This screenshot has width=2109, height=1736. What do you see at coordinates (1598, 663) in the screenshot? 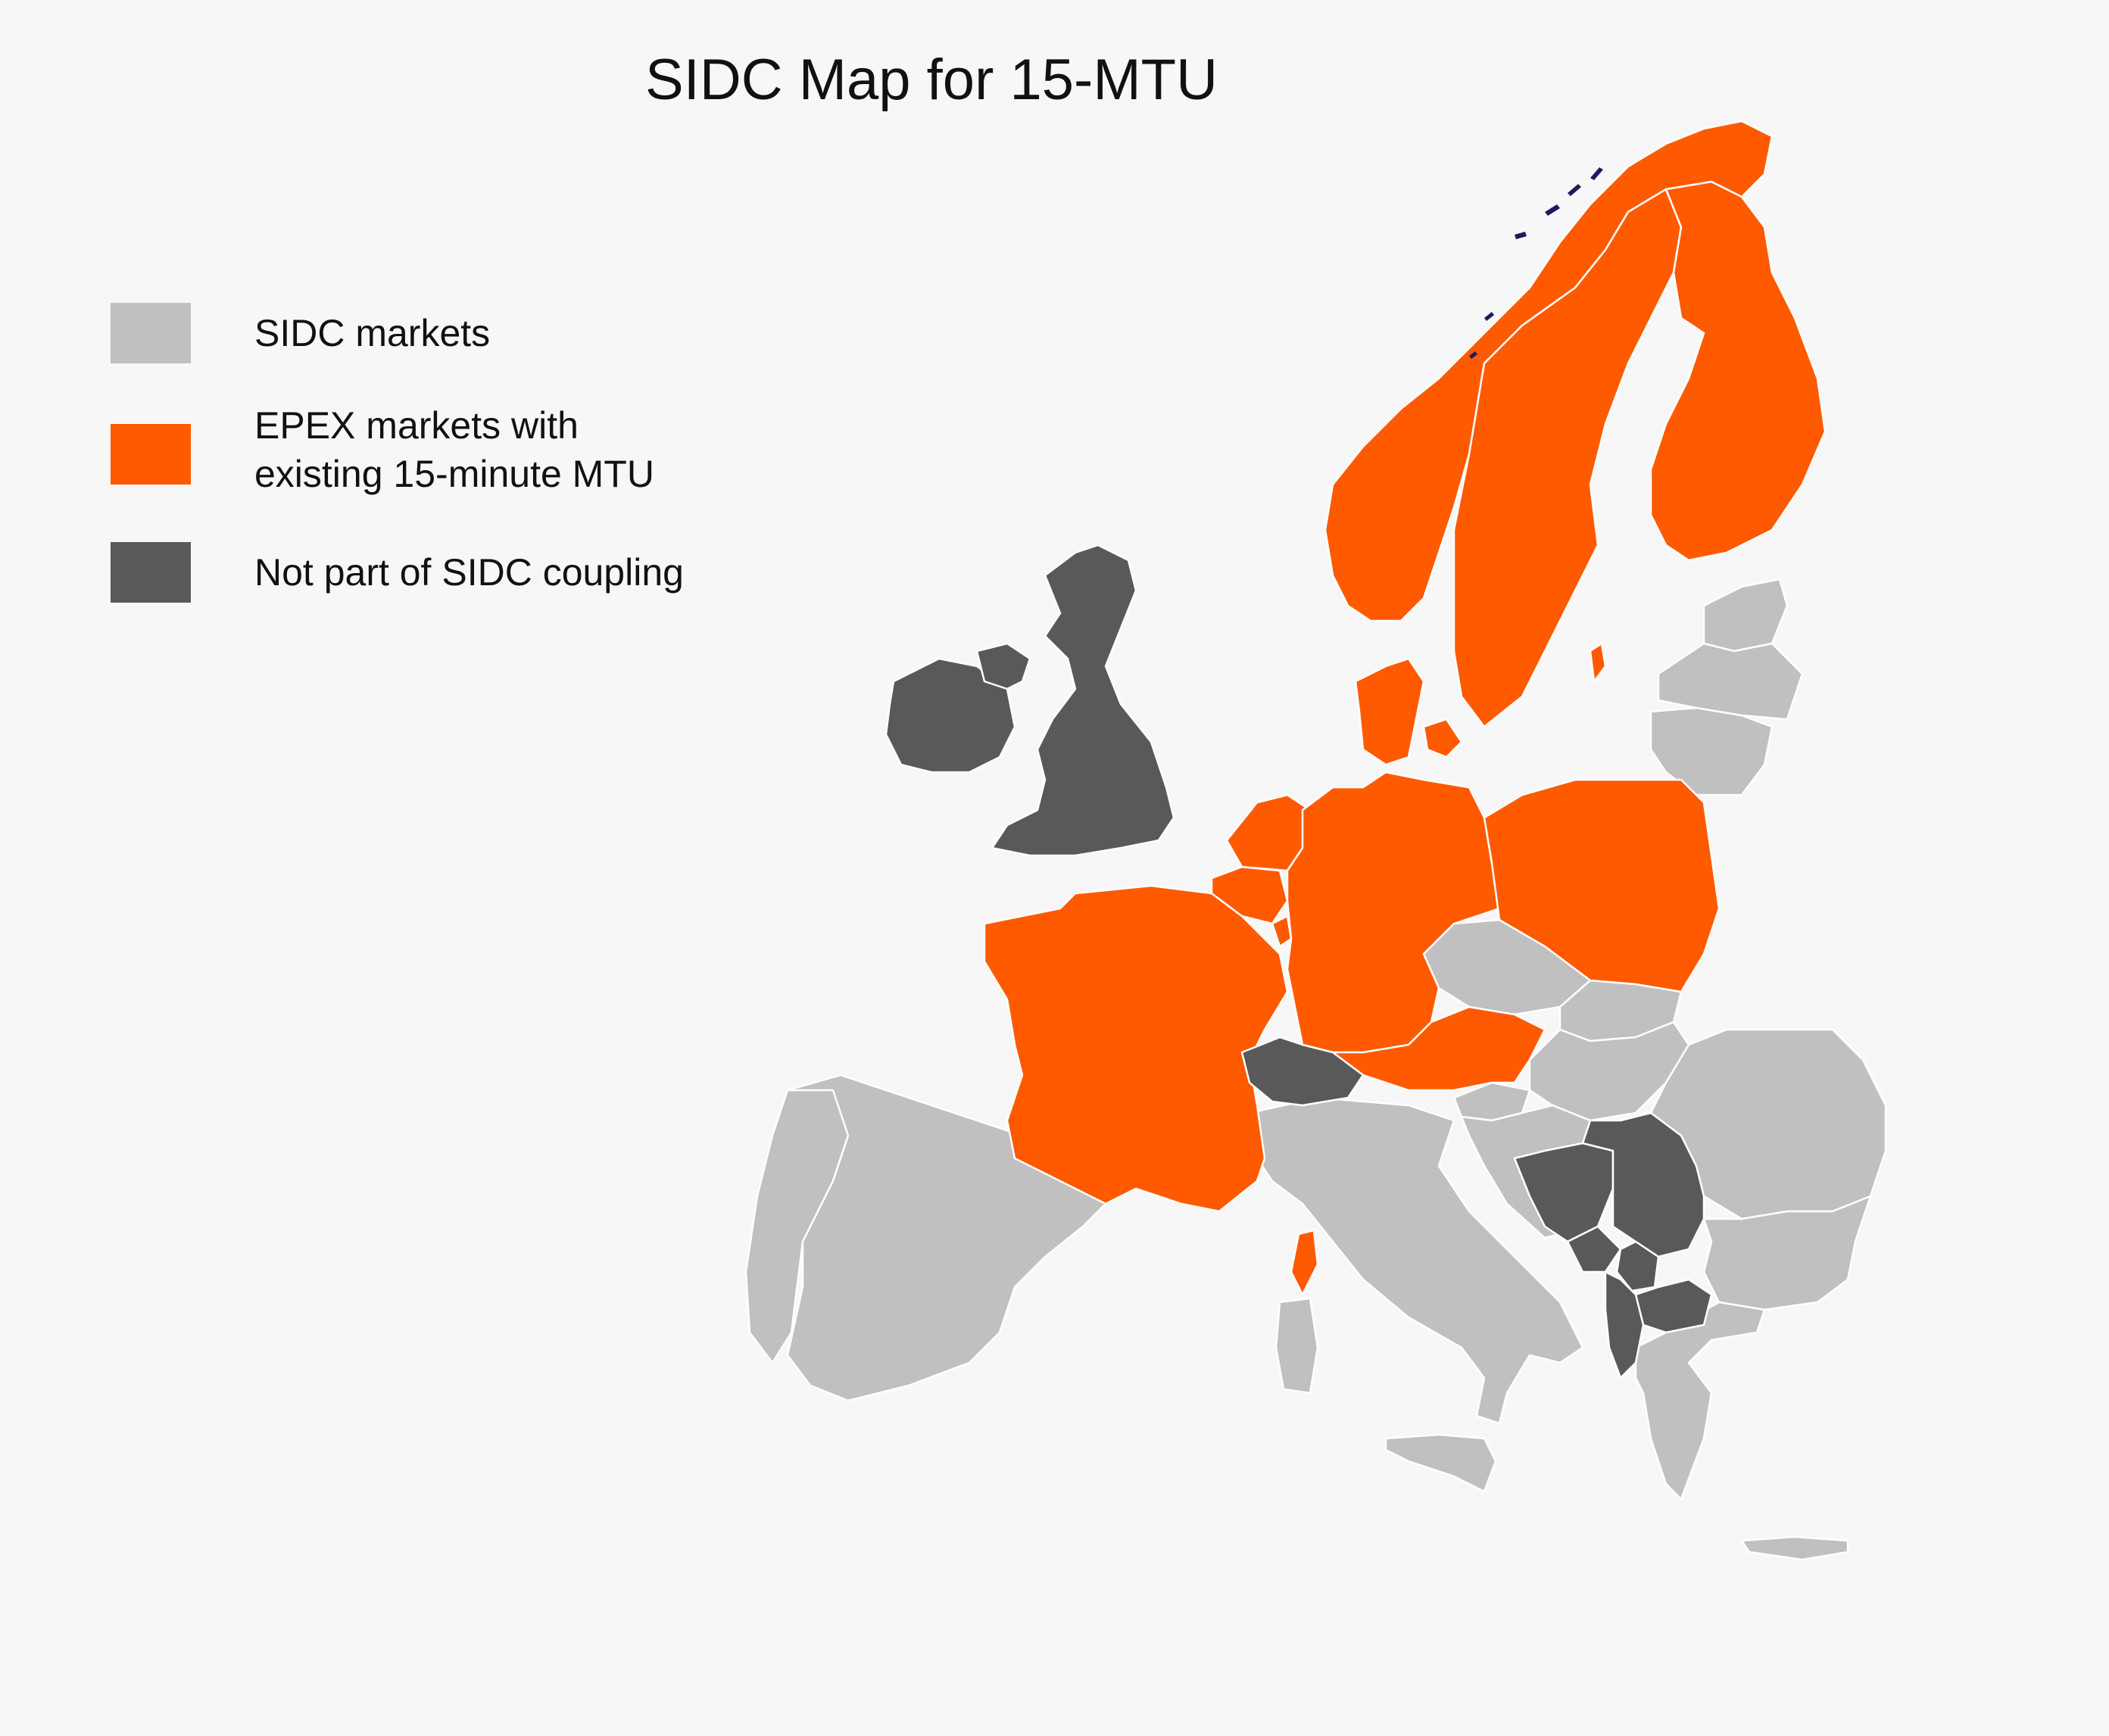
I see `region-gotland` at bounding box center [1598, 663].